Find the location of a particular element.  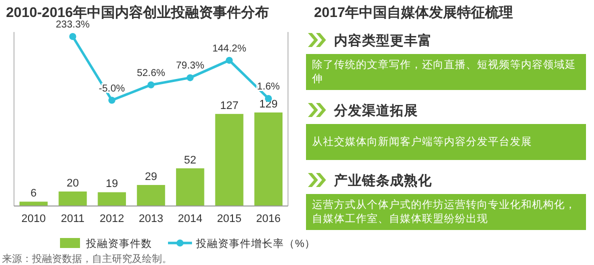

data-label: 52 is located at coordinates (190, 160).